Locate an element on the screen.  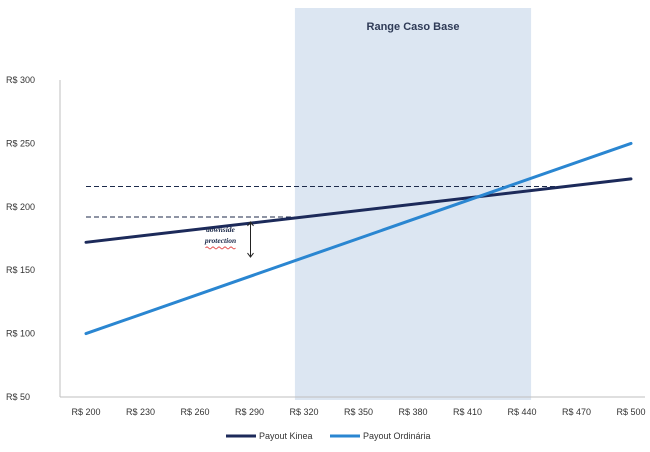
reference-lines is located at coordinates (322, 202).